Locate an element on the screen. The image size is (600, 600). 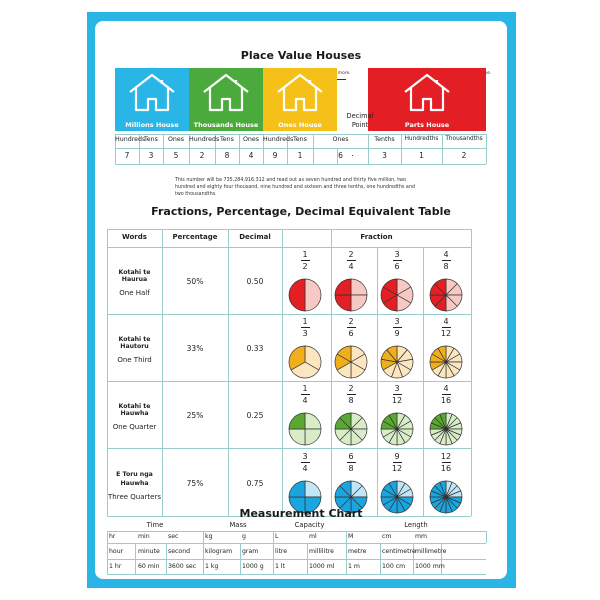
header-words: Words is located at coordinates (134, 237).